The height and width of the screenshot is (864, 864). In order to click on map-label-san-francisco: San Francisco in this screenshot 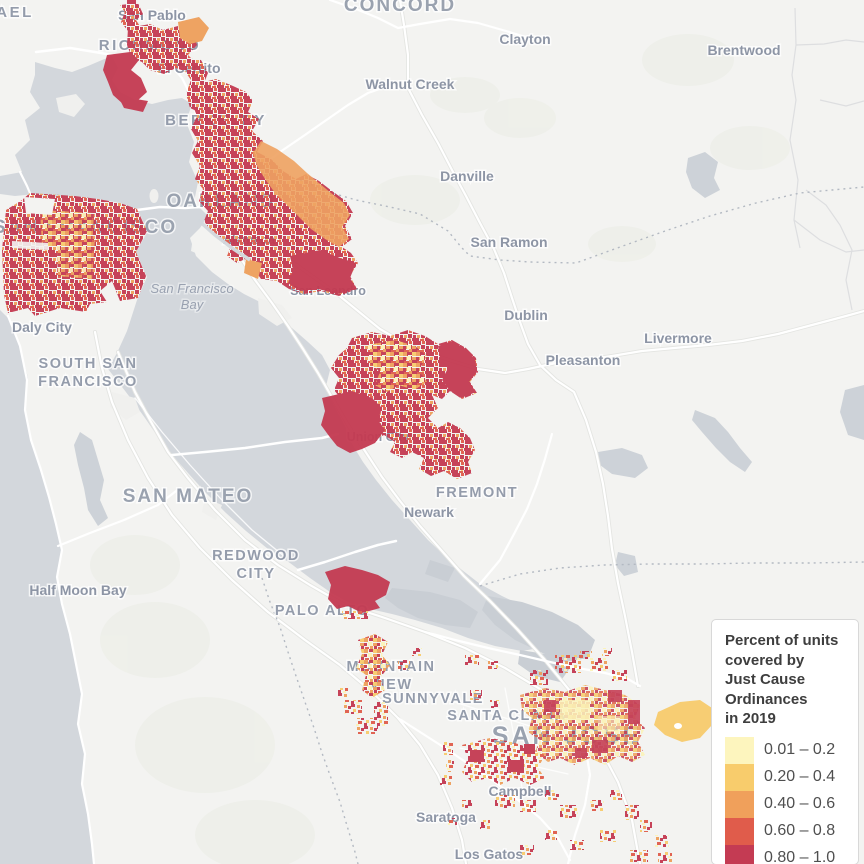, I will do `click(191, 288)`.